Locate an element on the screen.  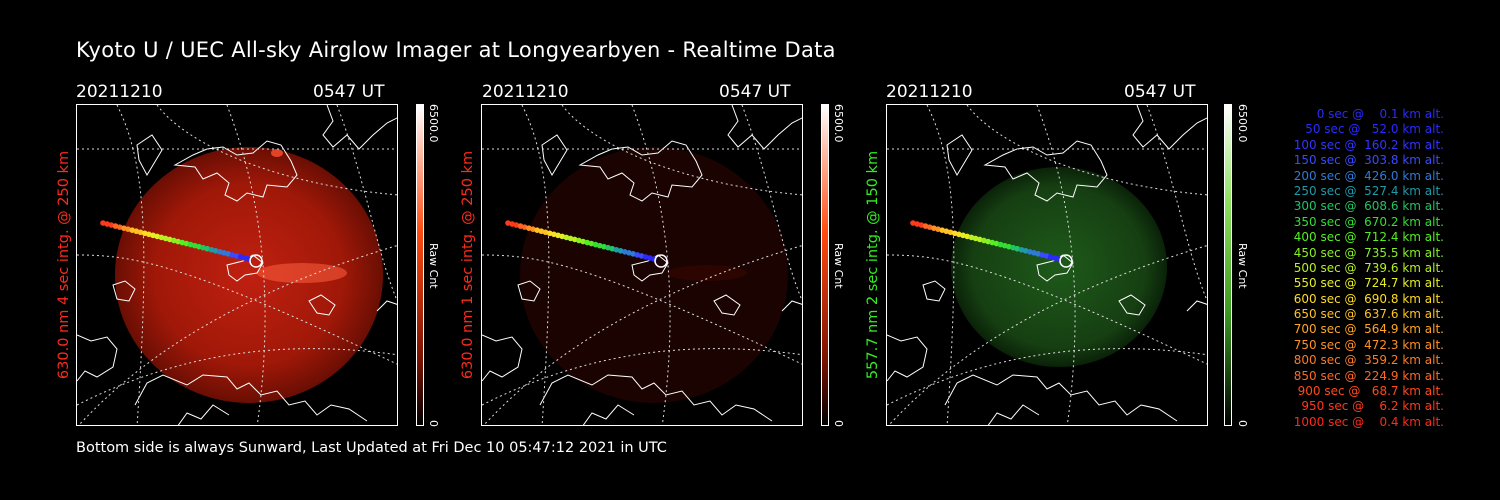
legend-row: 900 sec @ 68.7 km alt. is located at coordinates (1370, 391).